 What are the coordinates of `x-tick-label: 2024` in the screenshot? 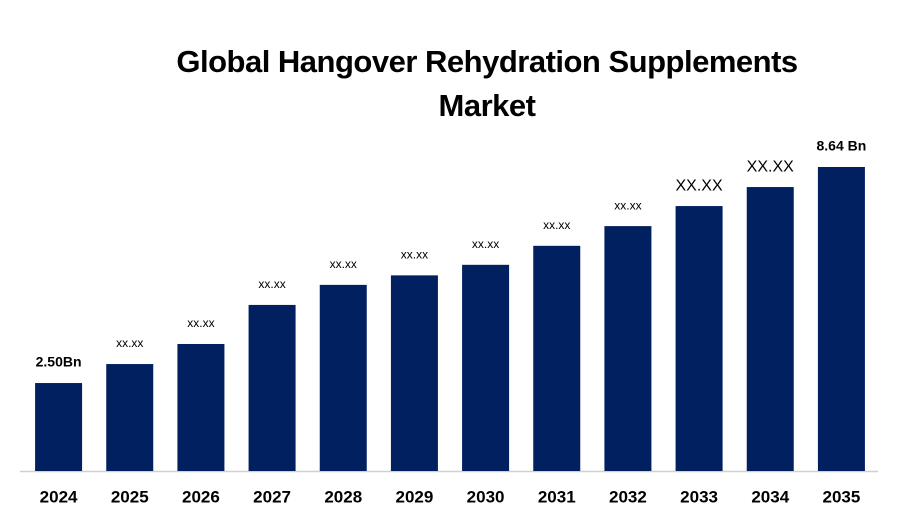 It's located at (59, 496).